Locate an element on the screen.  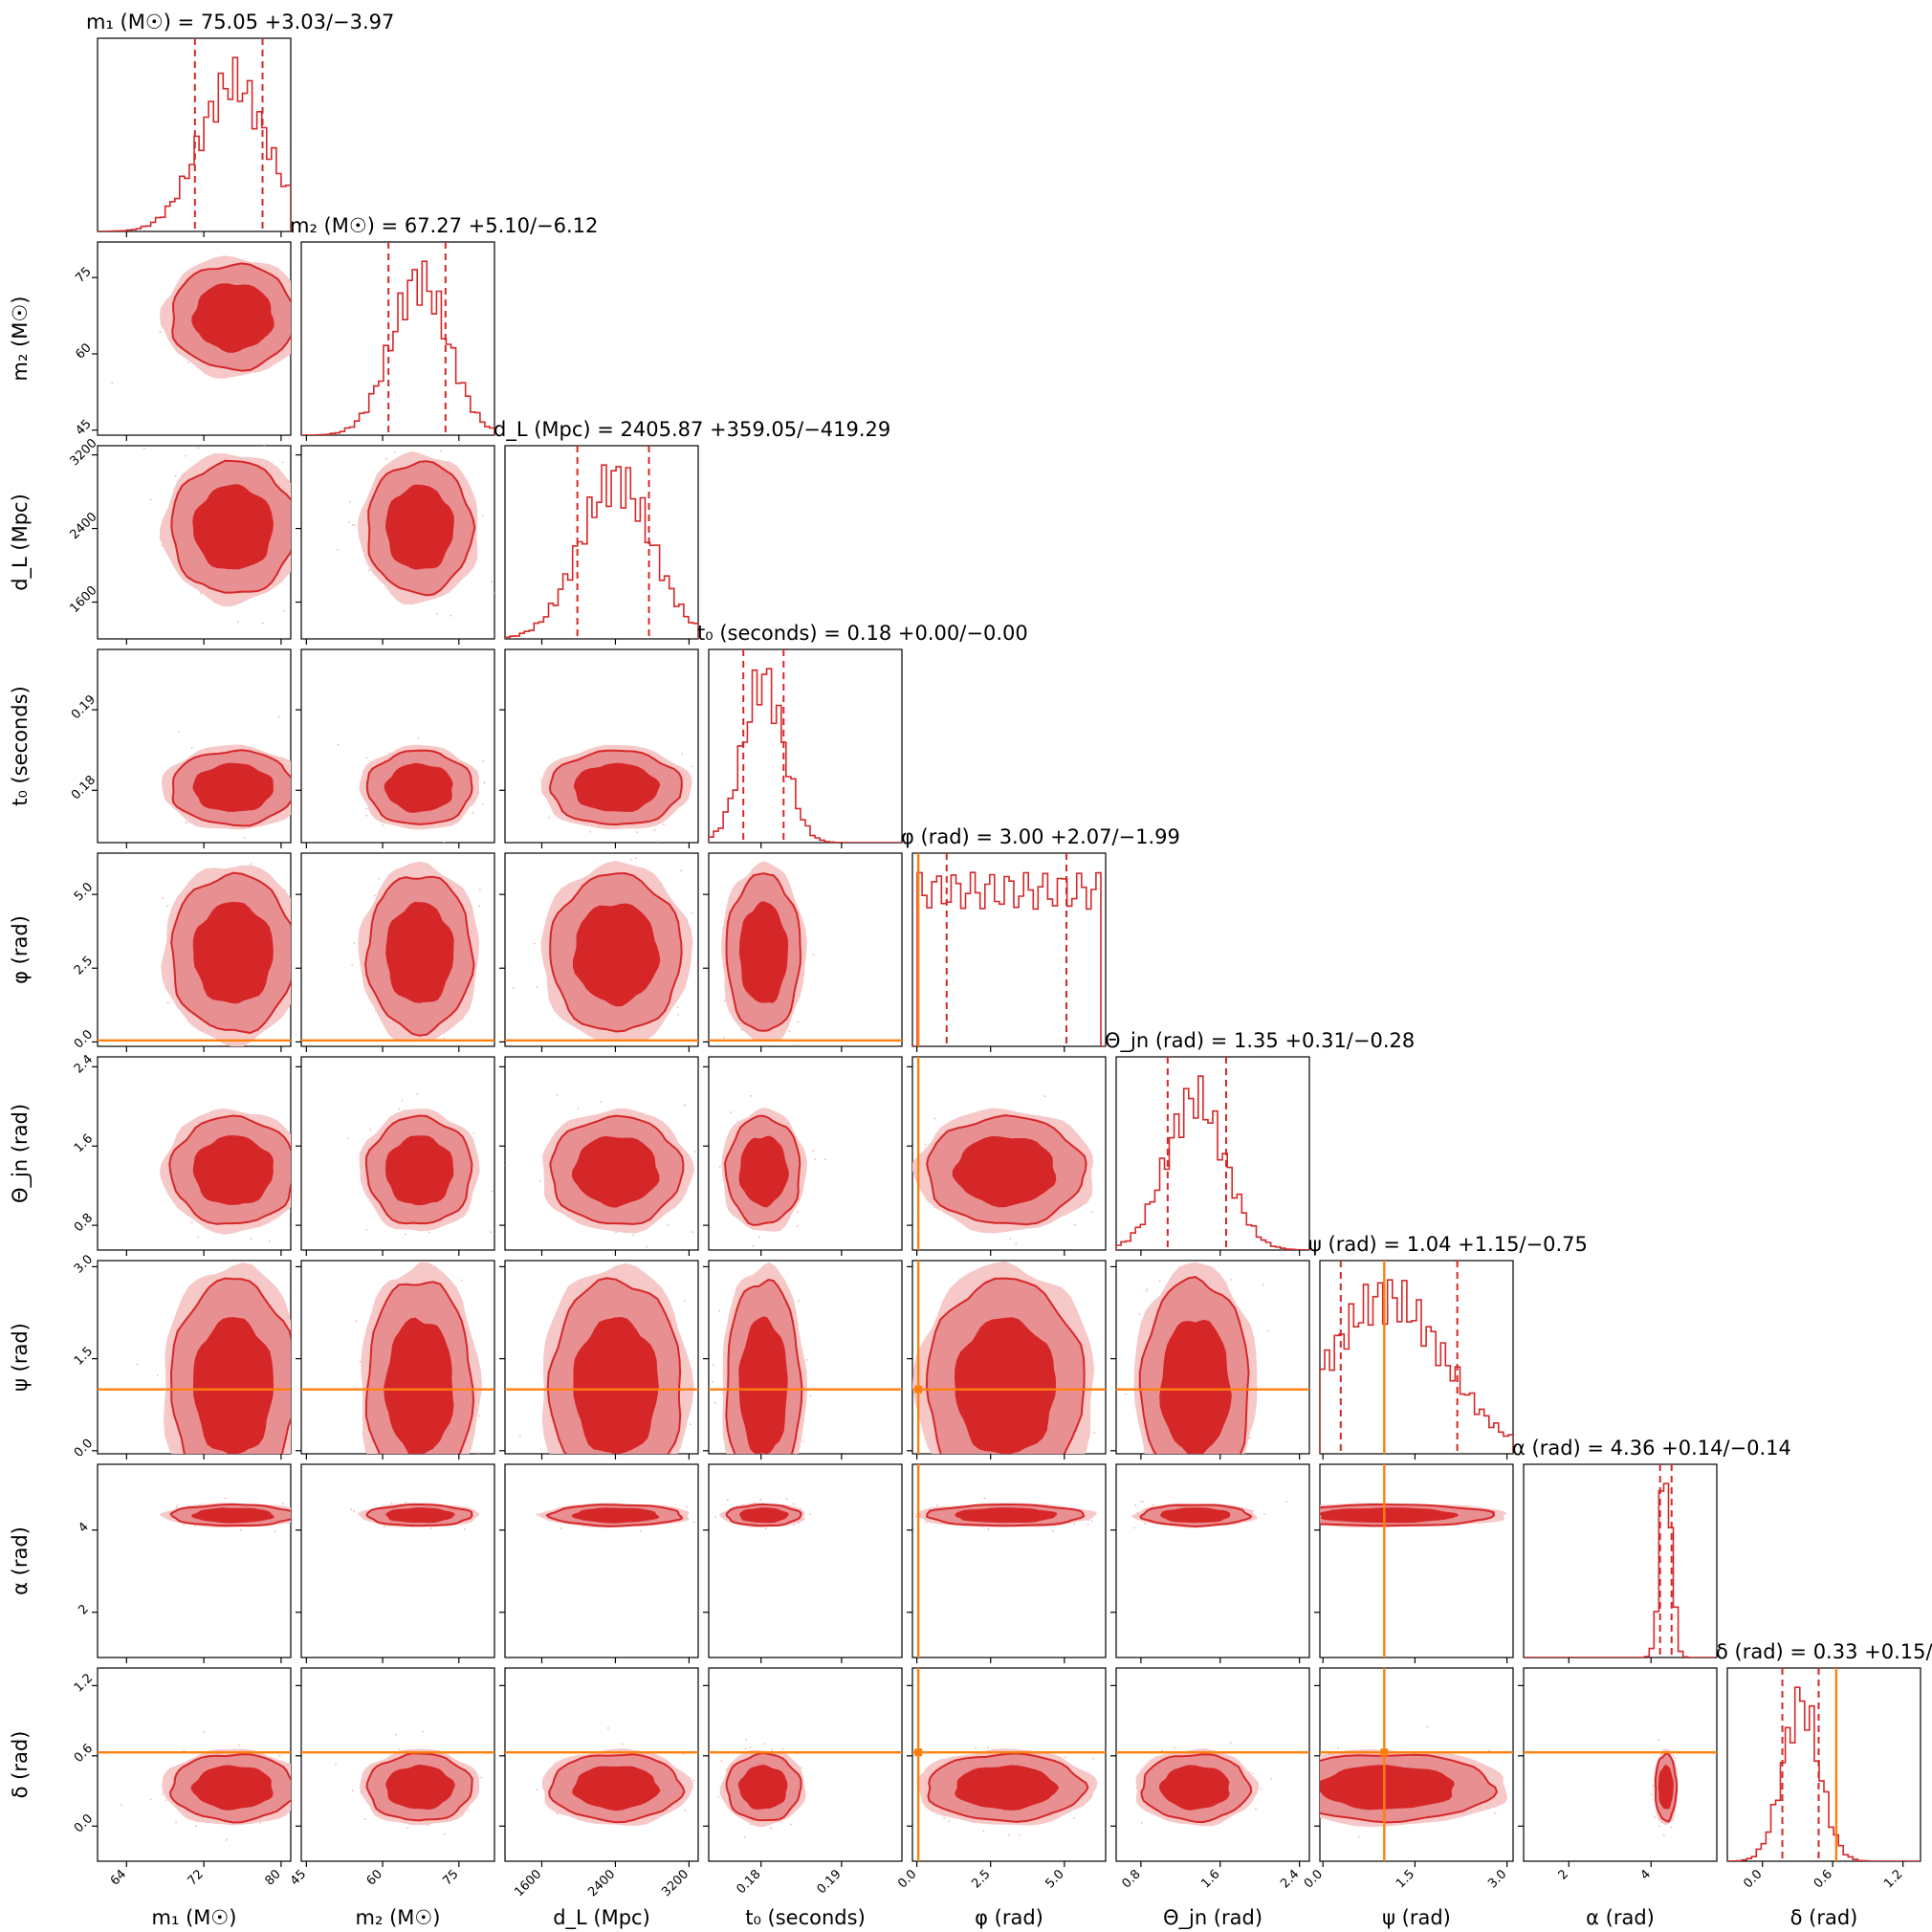
contour-panel-m2-alpha is located at coordinates (395, 1563).